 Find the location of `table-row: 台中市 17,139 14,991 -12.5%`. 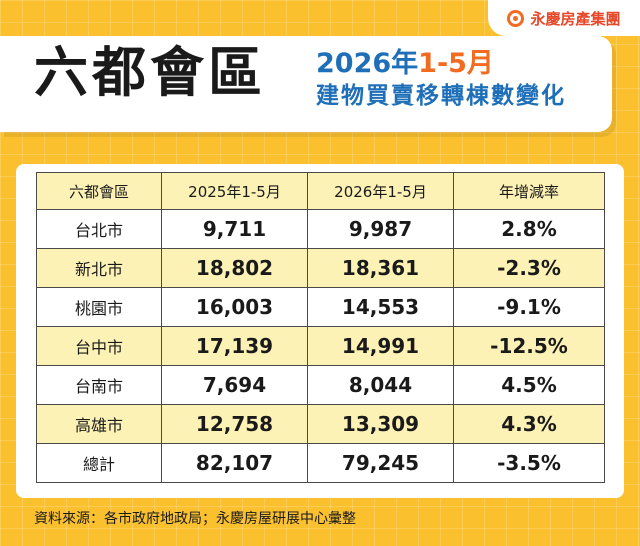

table-row: 台中市 17,139 14,991 -12.5% is located at coordinates (320, 346).